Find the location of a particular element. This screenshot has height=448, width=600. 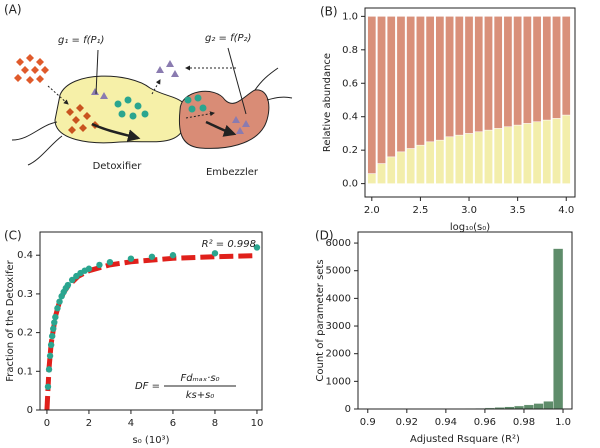

x-tick-label: 0.98 is located at coordinates (524, 422).